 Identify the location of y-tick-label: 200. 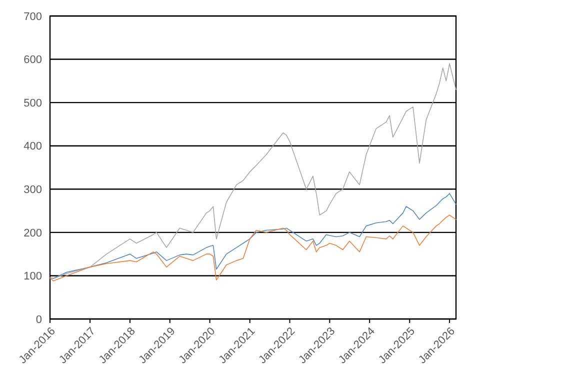
(33, 233).